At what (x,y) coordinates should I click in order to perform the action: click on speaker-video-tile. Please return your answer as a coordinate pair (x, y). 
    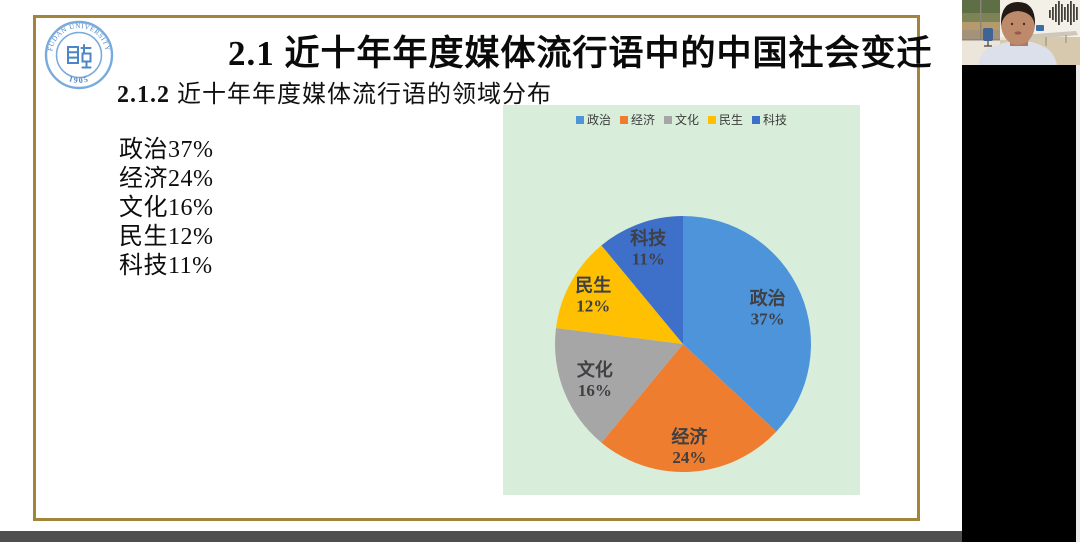
    Looking at the image, I should click on (1021, 32).